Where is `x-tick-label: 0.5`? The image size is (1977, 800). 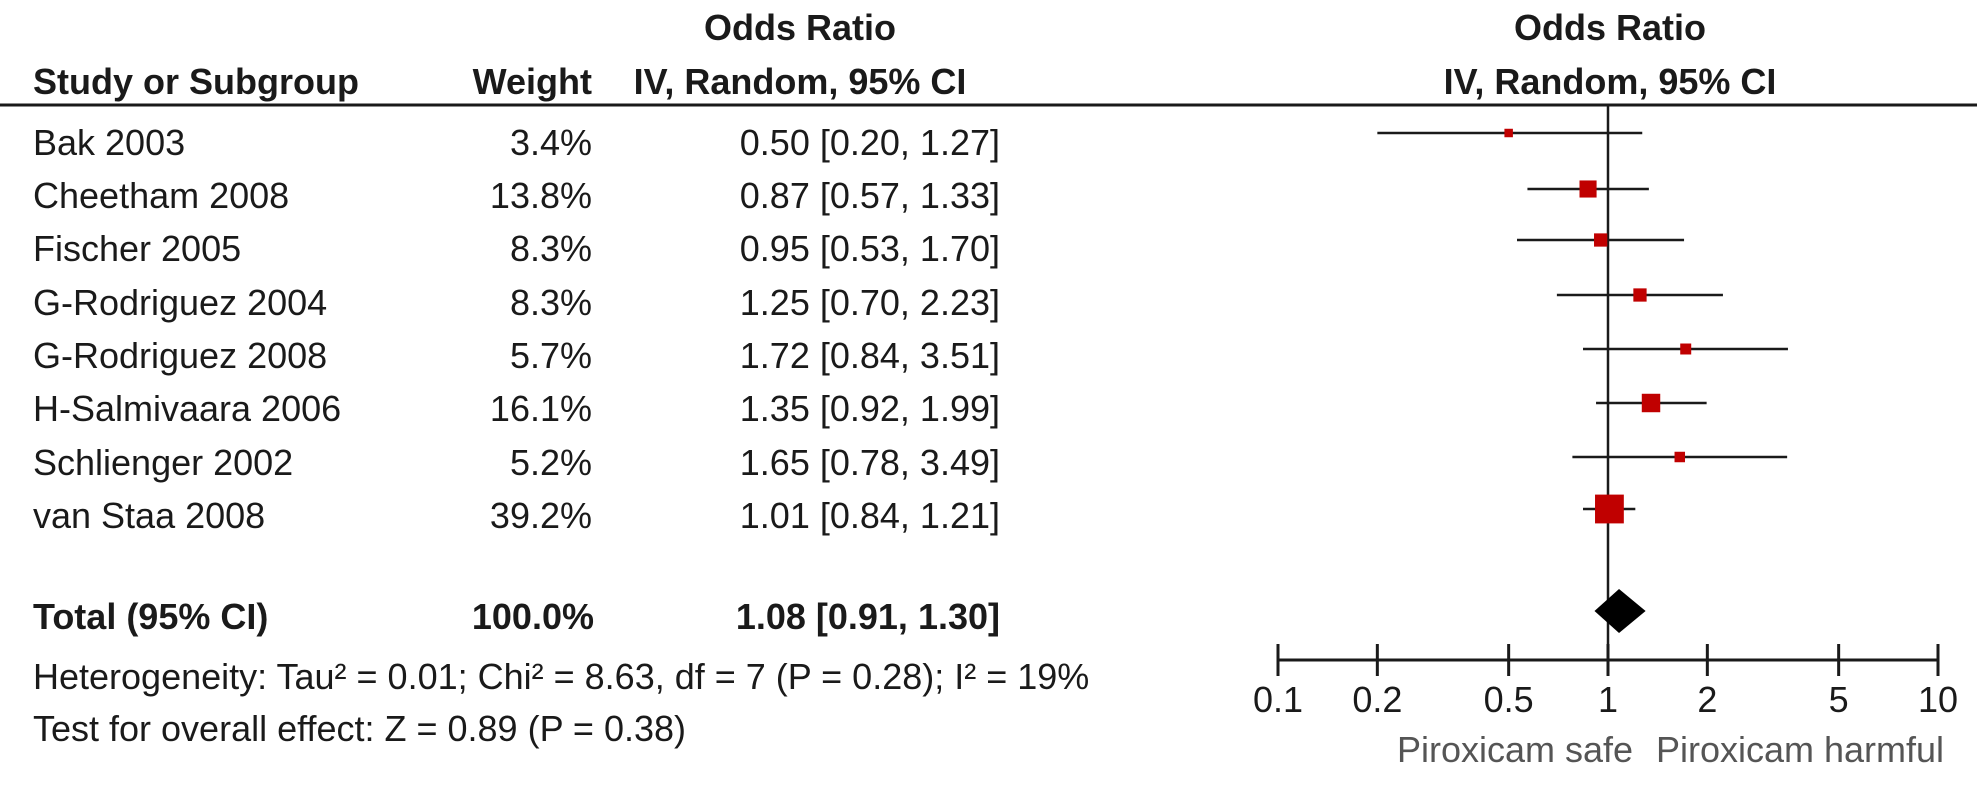
x-tick-label: 0.5 is located at coordinates (1509, 699).